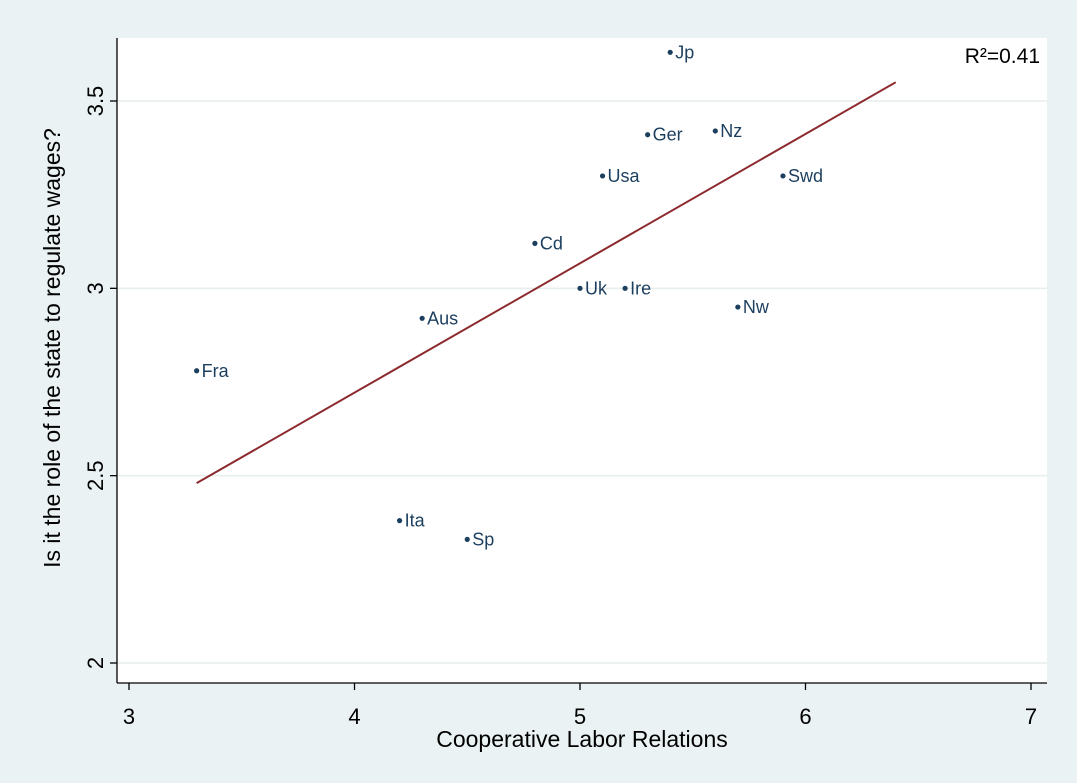 The image size is (1077, 783). What do you see at coordinates (805, 716) in the screenshot?
I see `x-tick-label: 6` at bounding box center [805, 716].